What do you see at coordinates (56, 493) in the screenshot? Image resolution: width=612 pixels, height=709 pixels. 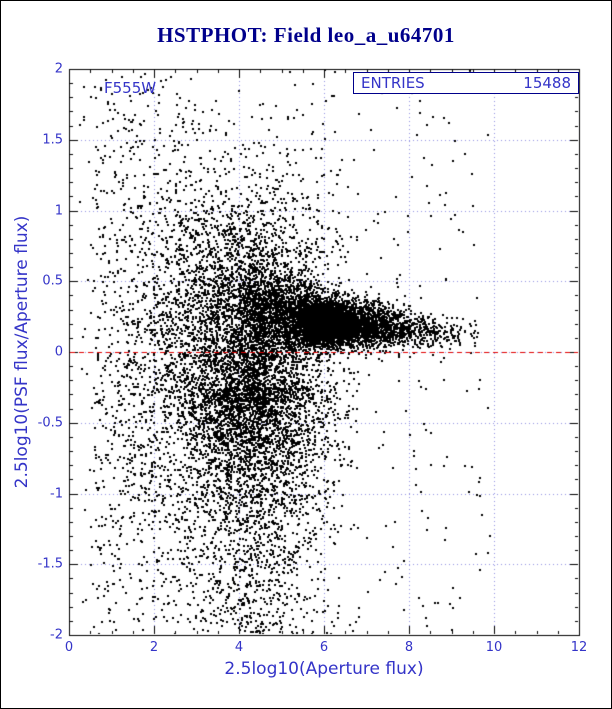 I see `y-tick-label: -1` at bounding box center [56, 493].